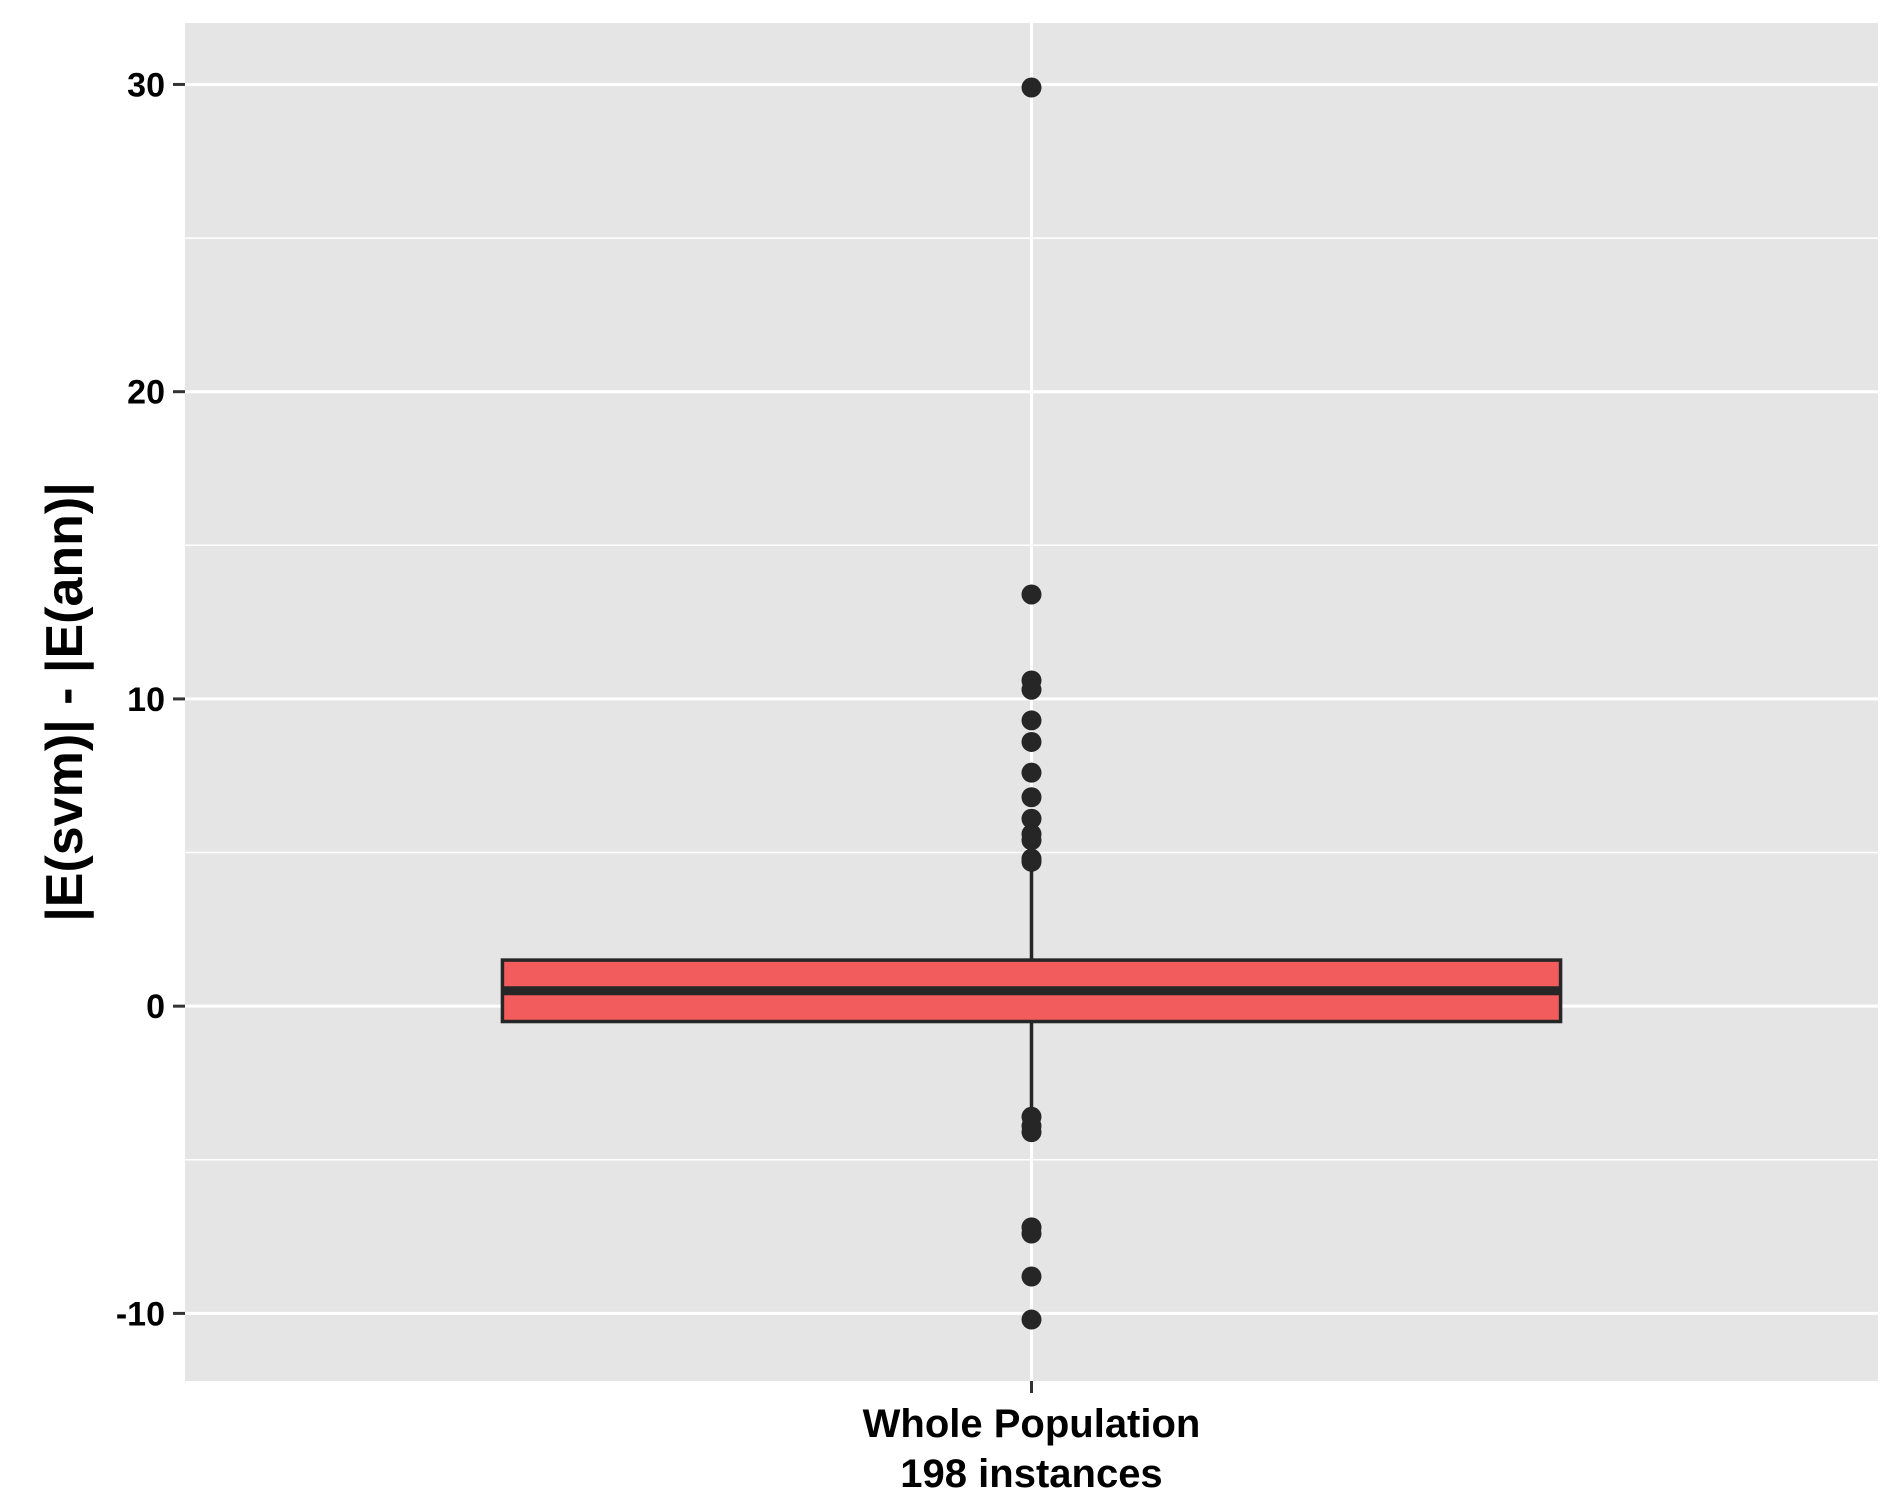 The width and height of the screenshot is (1889, 1511). I want to click on y-tick-label: 10, so click(146, 700).